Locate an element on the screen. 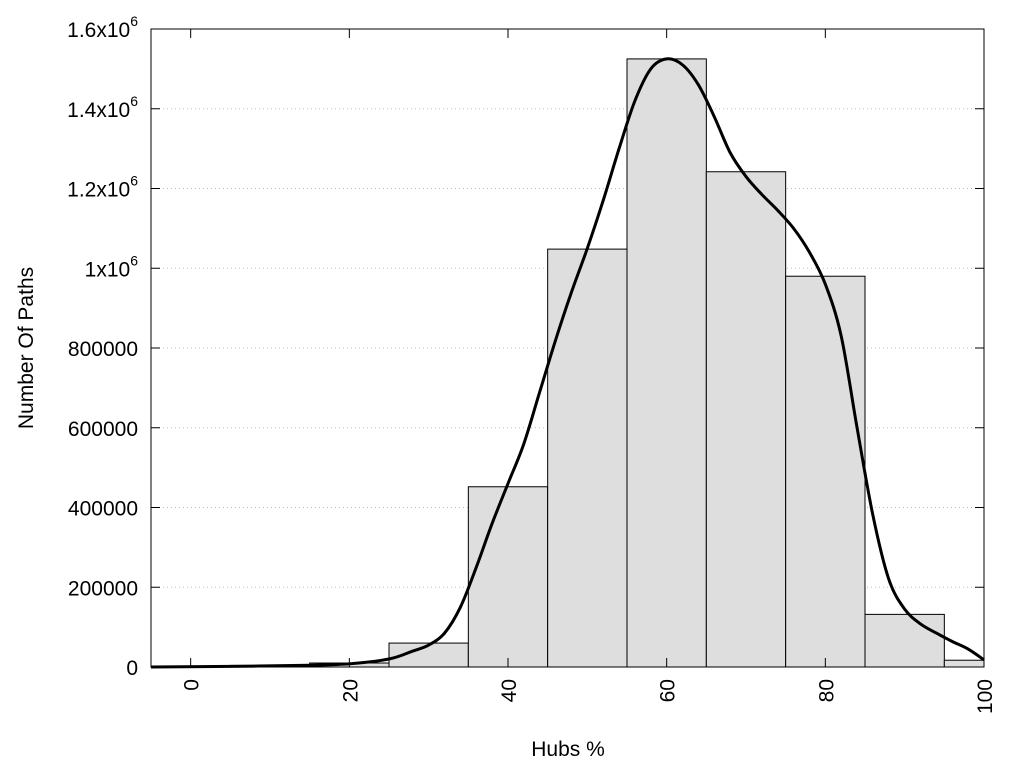  y-axis-title: Number Of Paths is located at coordinates (26, 348).